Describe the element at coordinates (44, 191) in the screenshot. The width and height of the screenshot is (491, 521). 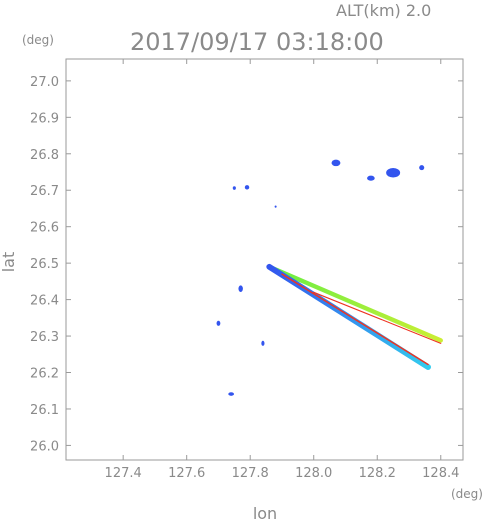
I see `y-tick-label: 26.7` at that location.